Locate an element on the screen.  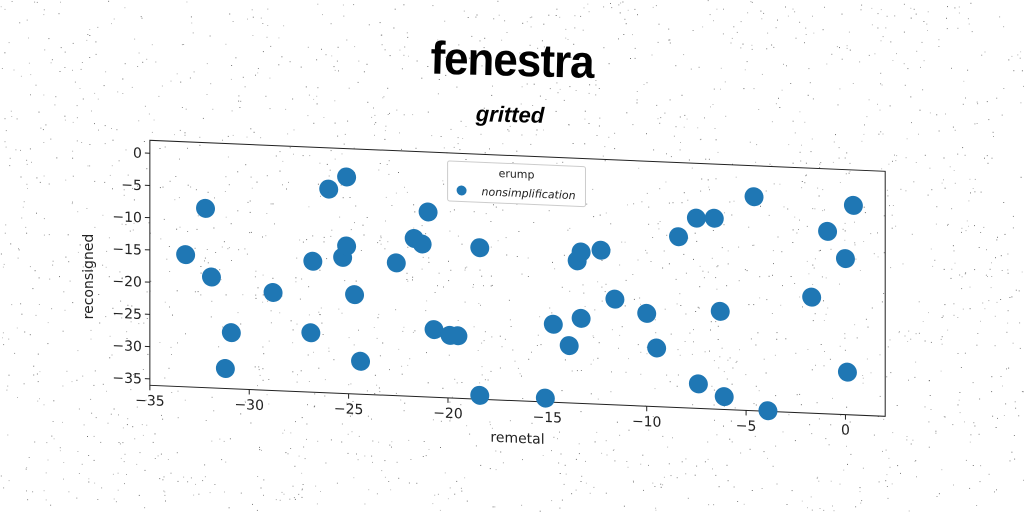
legend-label: nonsimplification is located at coordinates (529, 193).